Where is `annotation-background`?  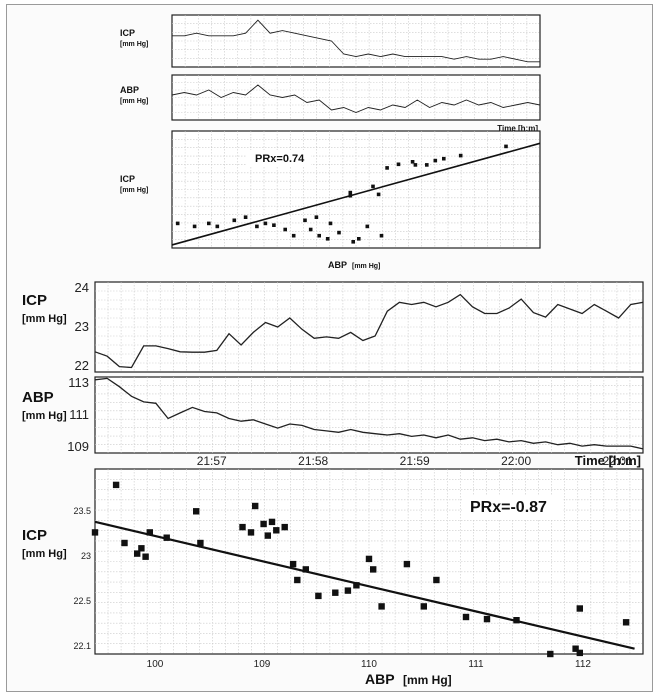
annotation-background is located at coordinates (513, 507).